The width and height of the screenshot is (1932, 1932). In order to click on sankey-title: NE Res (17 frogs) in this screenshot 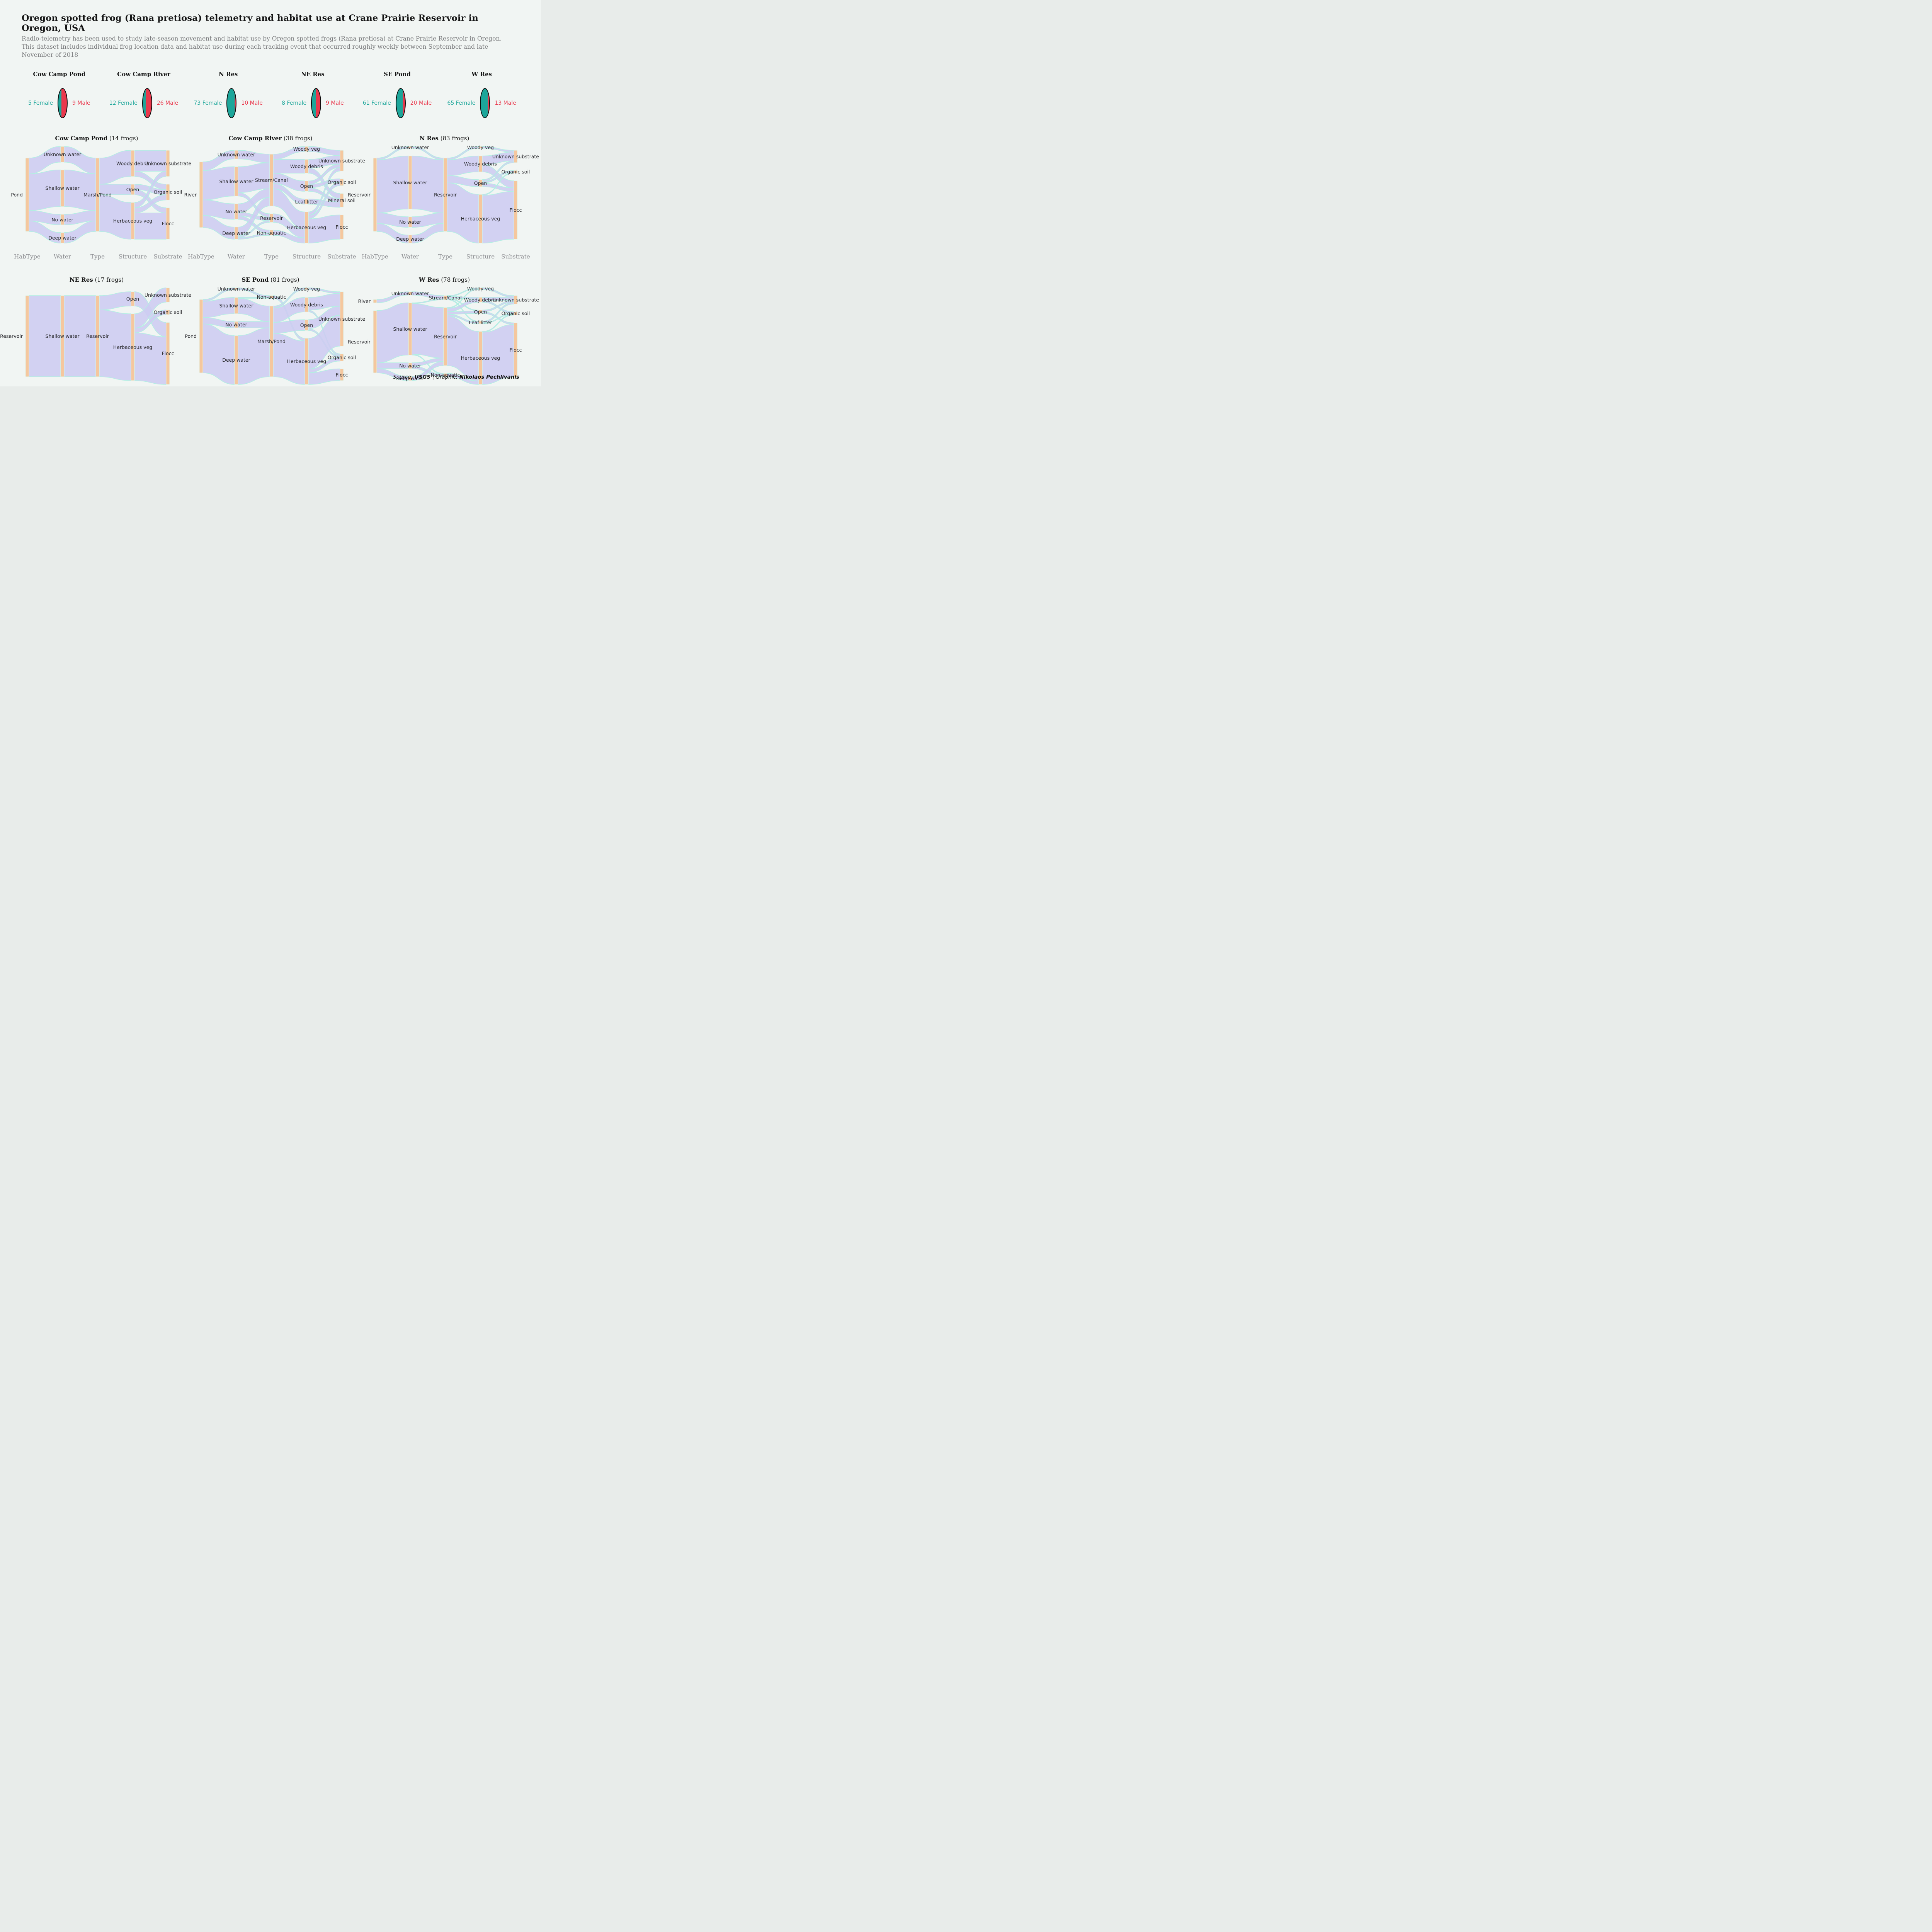, I will do `click(97, 280)`.